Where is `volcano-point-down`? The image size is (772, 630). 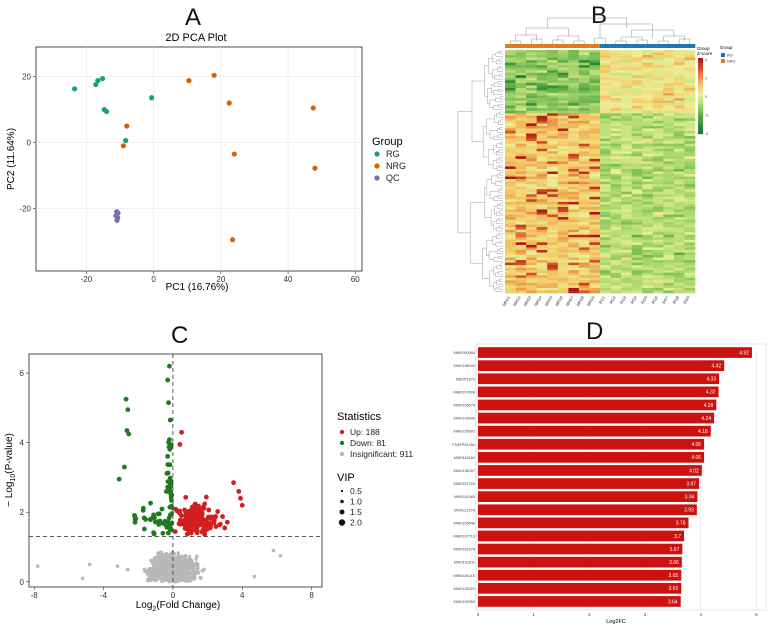
volcano-point-down is located at coordinates (128, 410).